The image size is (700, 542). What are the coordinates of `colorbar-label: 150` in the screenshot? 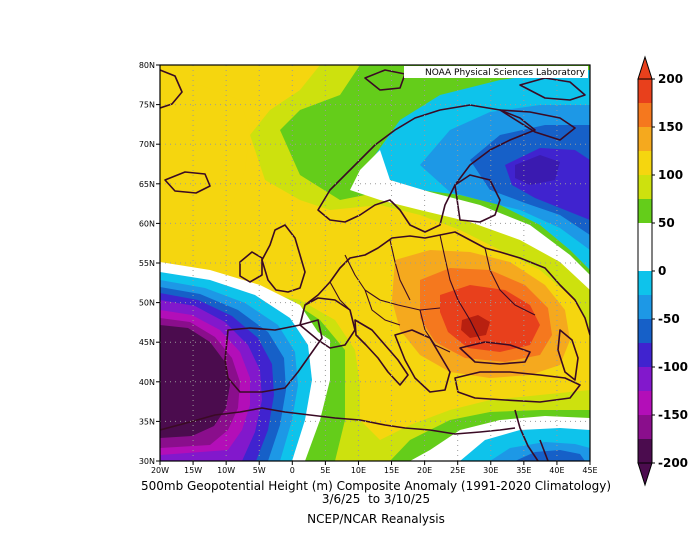 It's located at (670, 127).